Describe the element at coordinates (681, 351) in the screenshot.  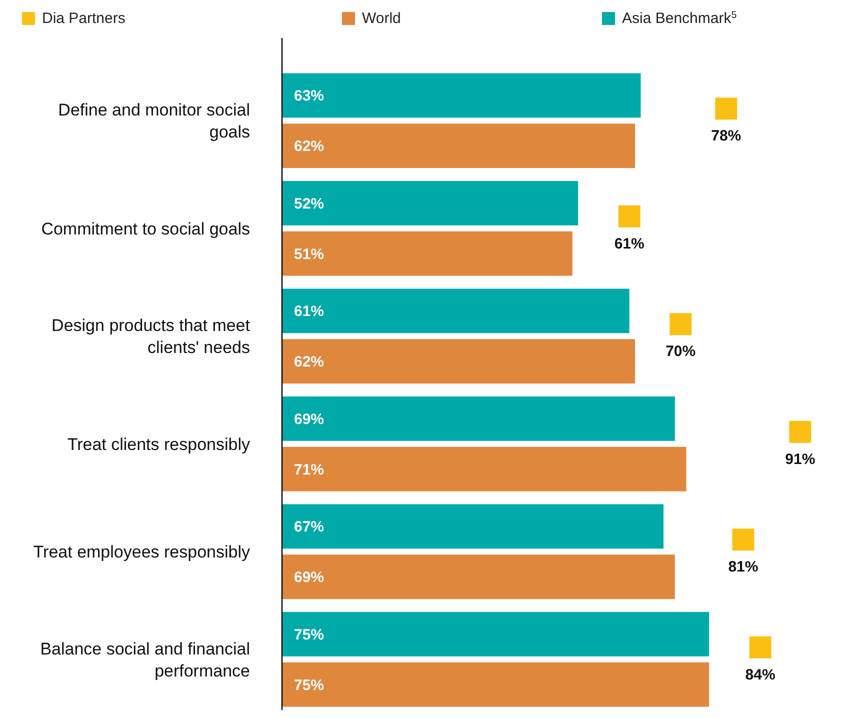
I see `data-label: 70%` at that location.